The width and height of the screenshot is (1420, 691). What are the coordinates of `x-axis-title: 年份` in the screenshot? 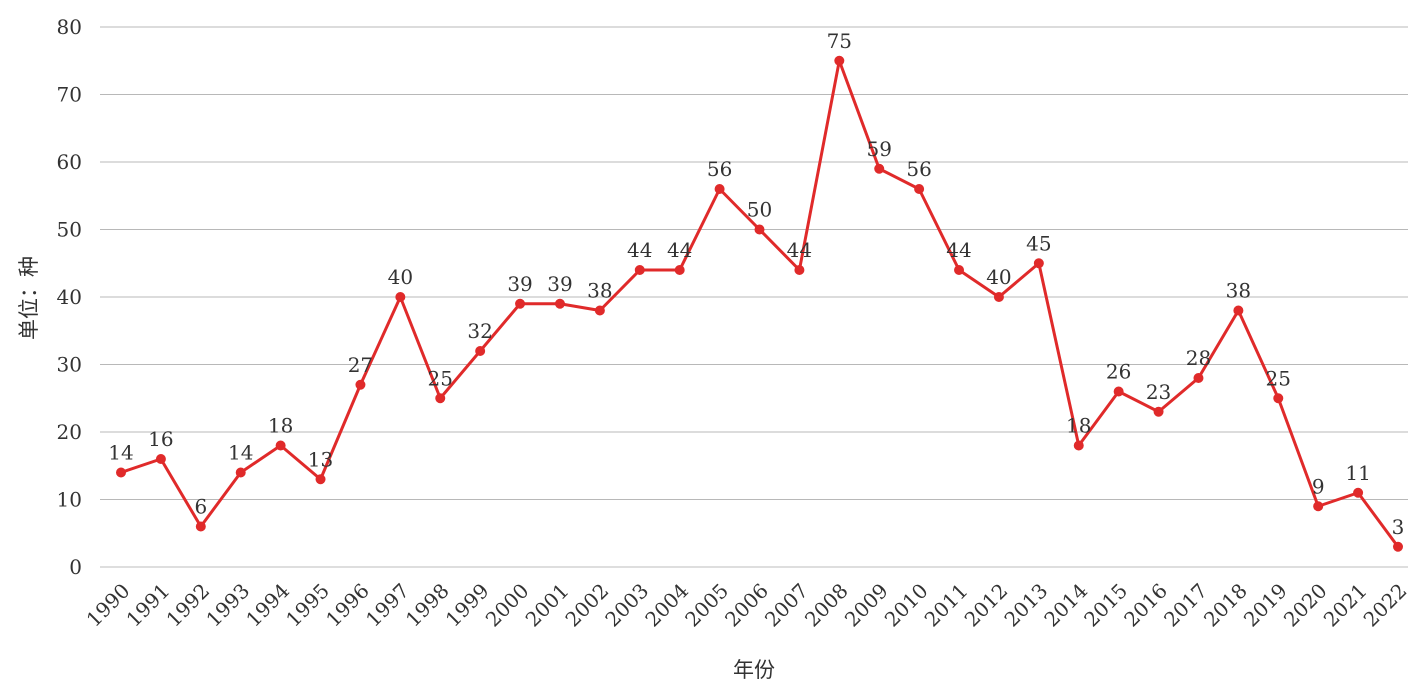 It's located at (754, 670).